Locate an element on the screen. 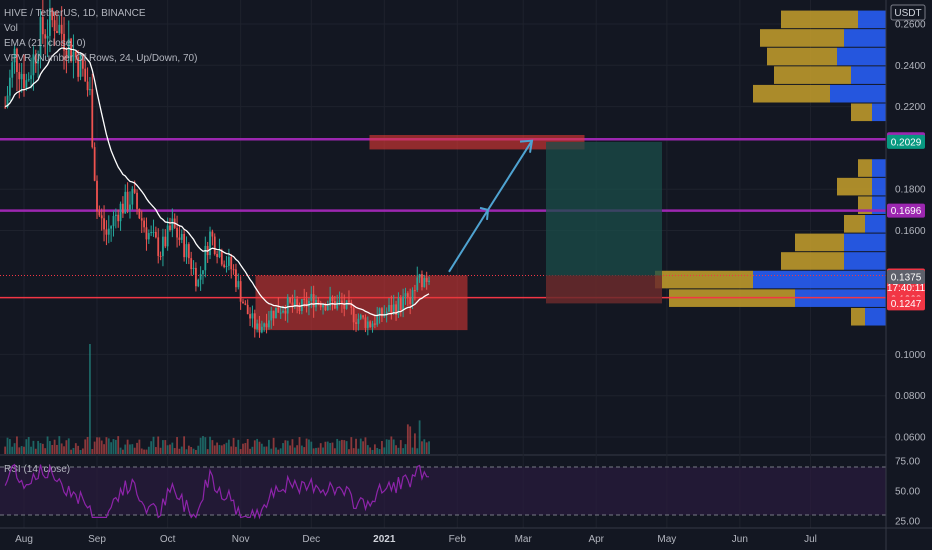 The height and width of the screenshot is (550, 932). price-tag-label: 0.1247 is located at coordinates (906, 304).